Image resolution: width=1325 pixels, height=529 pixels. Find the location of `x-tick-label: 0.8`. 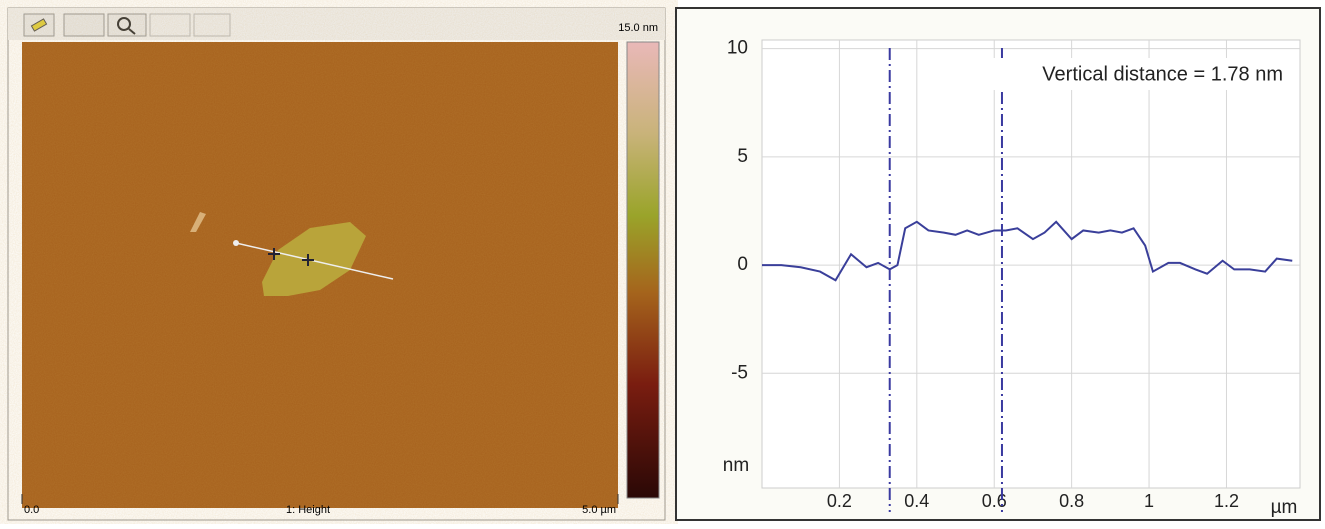

x-tick-label: 0.8 is located at coordinates (1071, 501).